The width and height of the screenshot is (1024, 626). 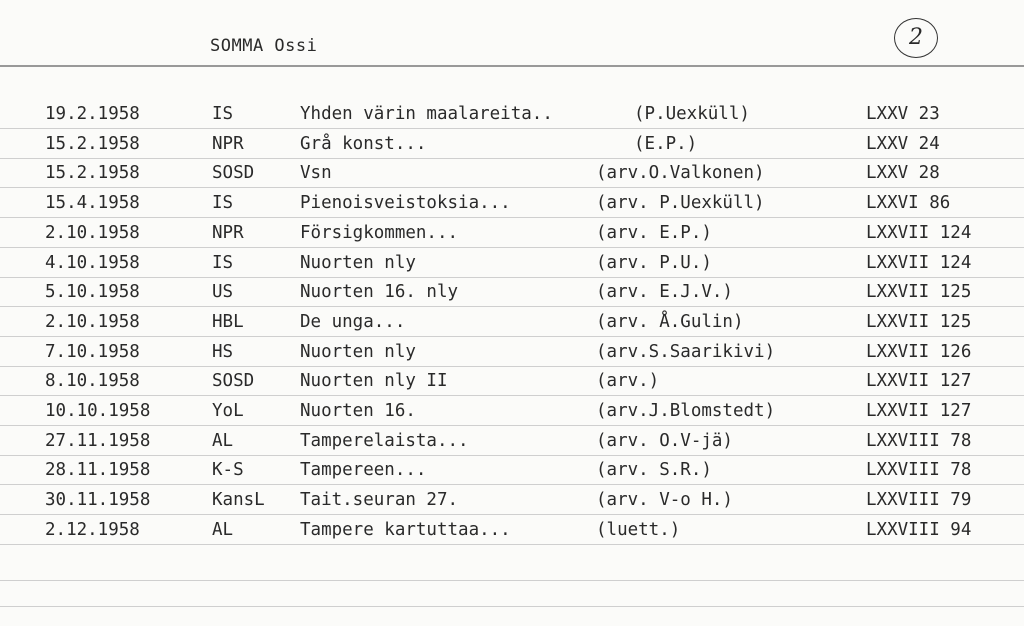 I want to click on entry-date: 2.12.1958, so click(x=92, y=529).